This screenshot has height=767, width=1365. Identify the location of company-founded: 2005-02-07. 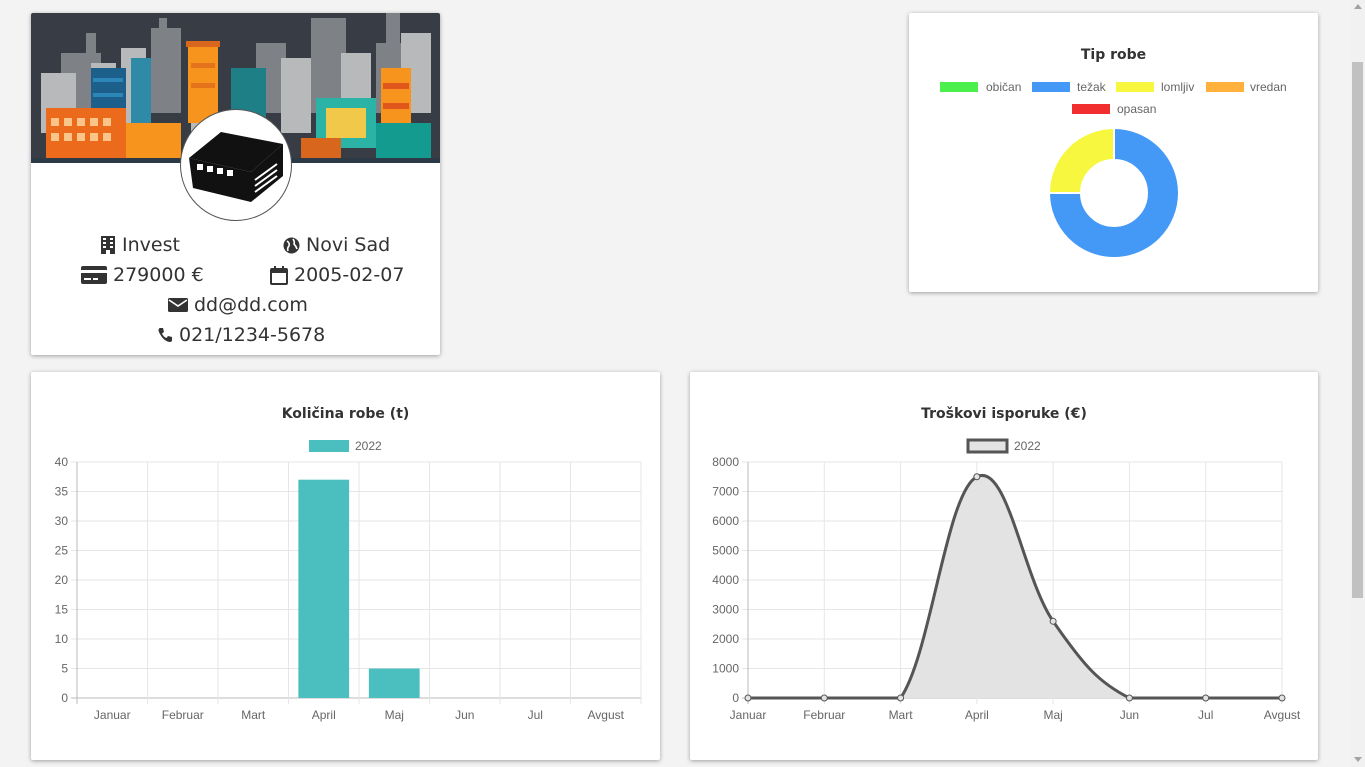
(349, 275).